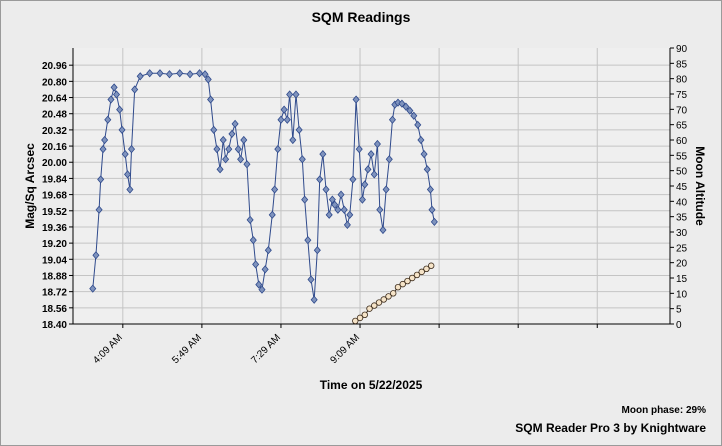 The width and height of the screenshot is (722, 446). I want to click on y2-tick-label: 80, so click(682, 80).